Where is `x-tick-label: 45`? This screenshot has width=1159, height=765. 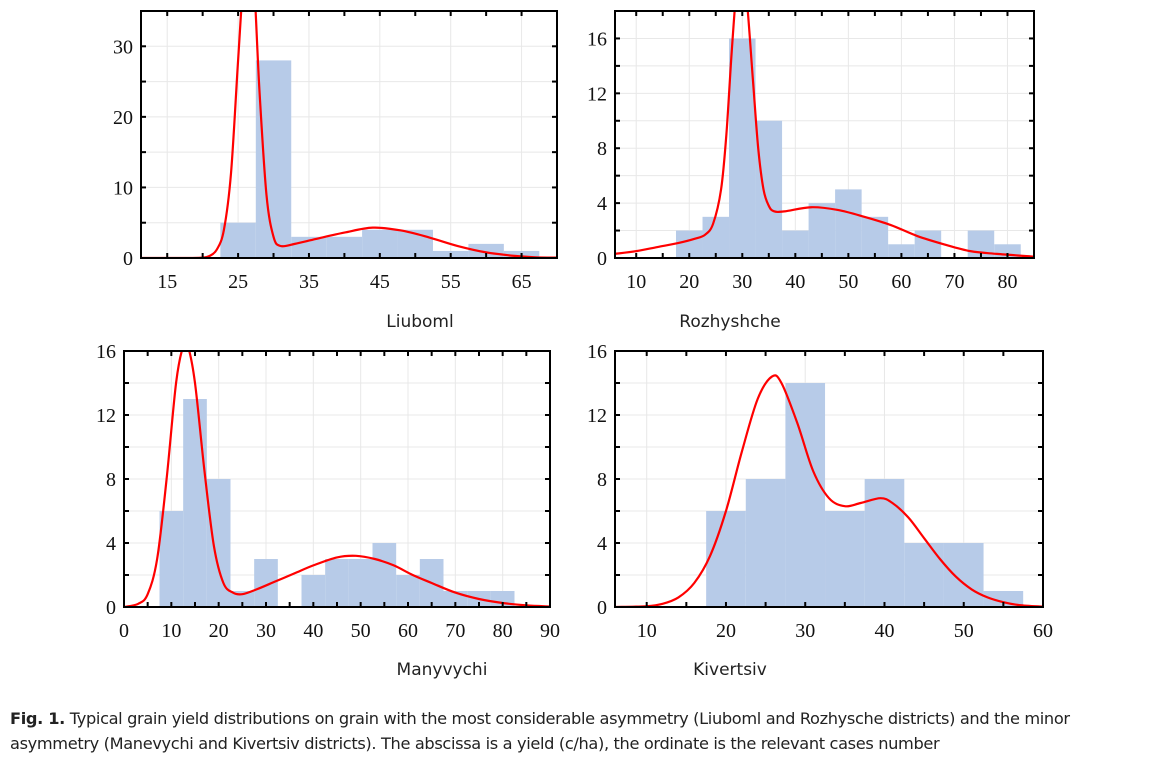
x-tick-label: 45 is located at coordinates (380, 282).